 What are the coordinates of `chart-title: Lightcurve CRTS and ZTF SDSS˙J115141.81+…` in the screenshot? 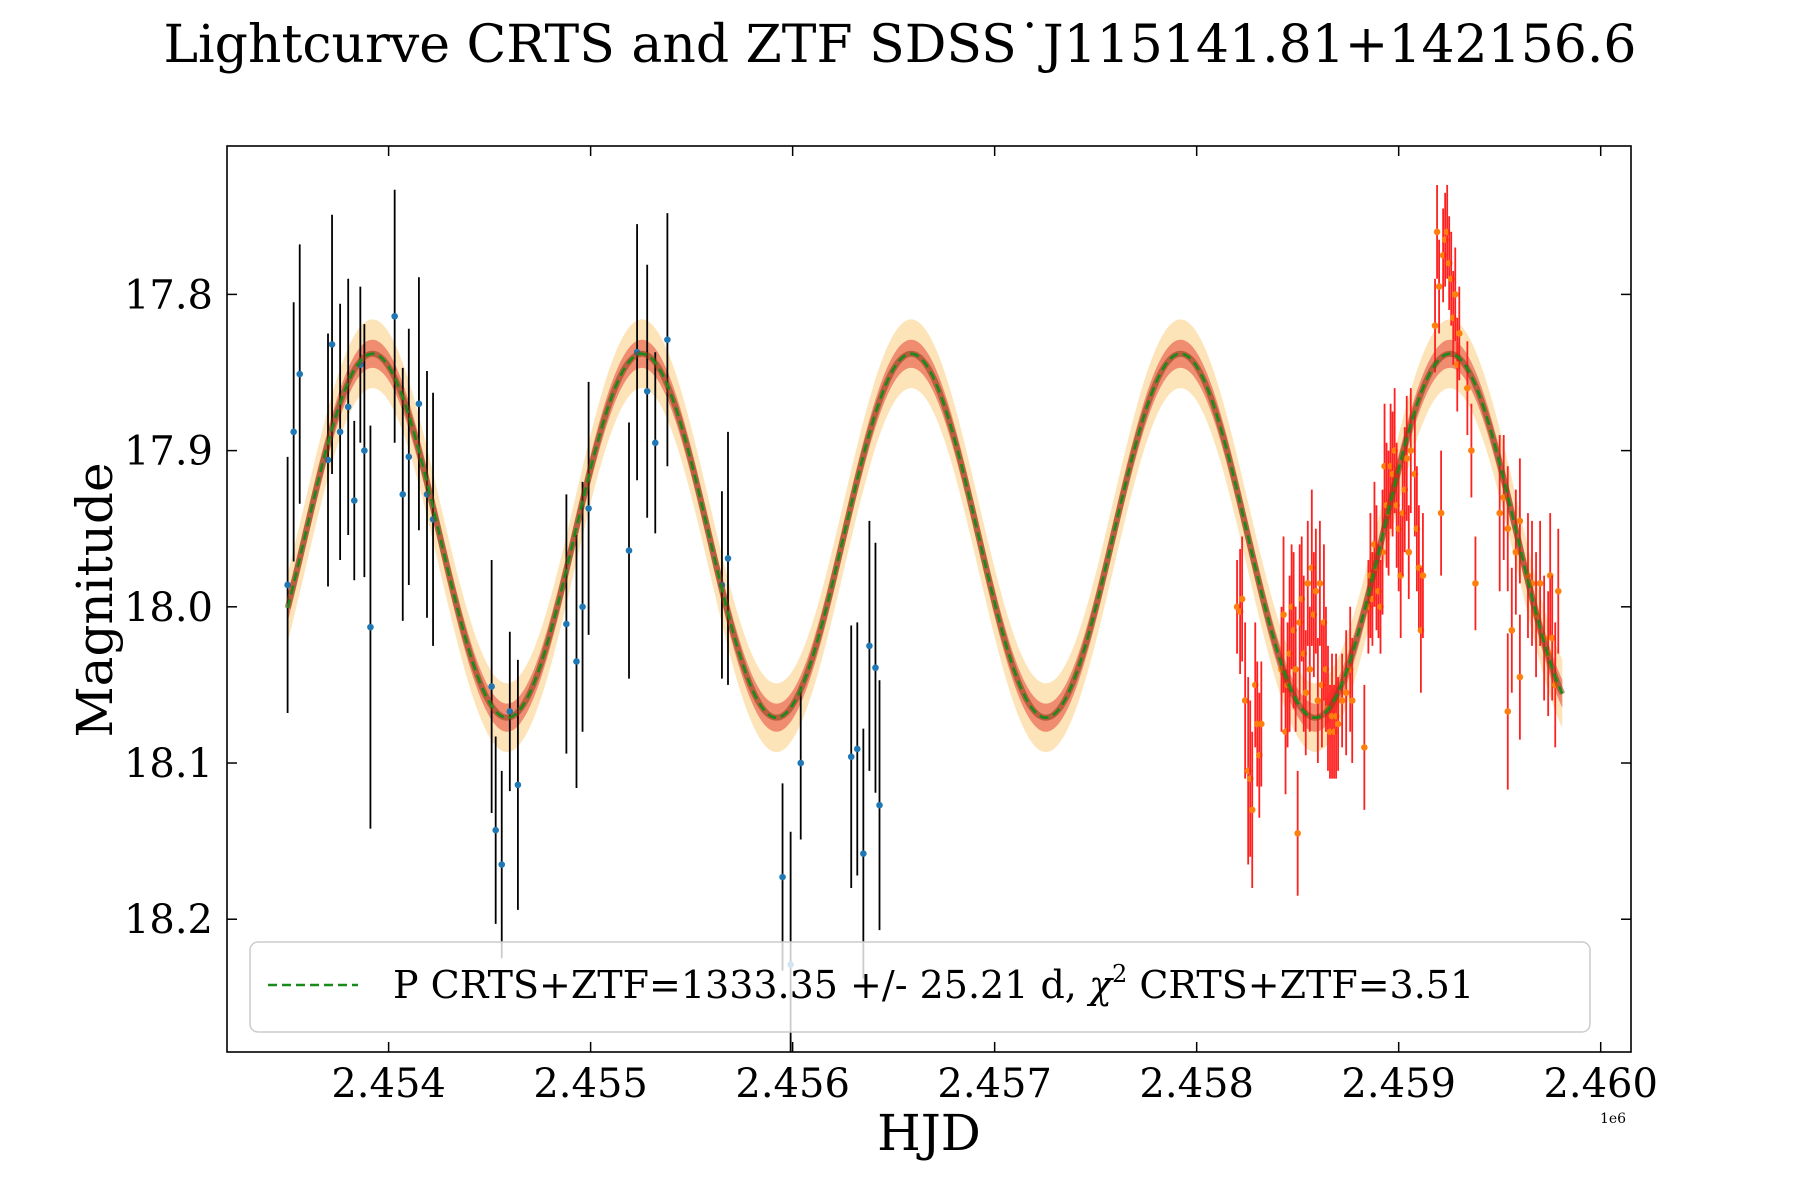 It's located at (900, 45).